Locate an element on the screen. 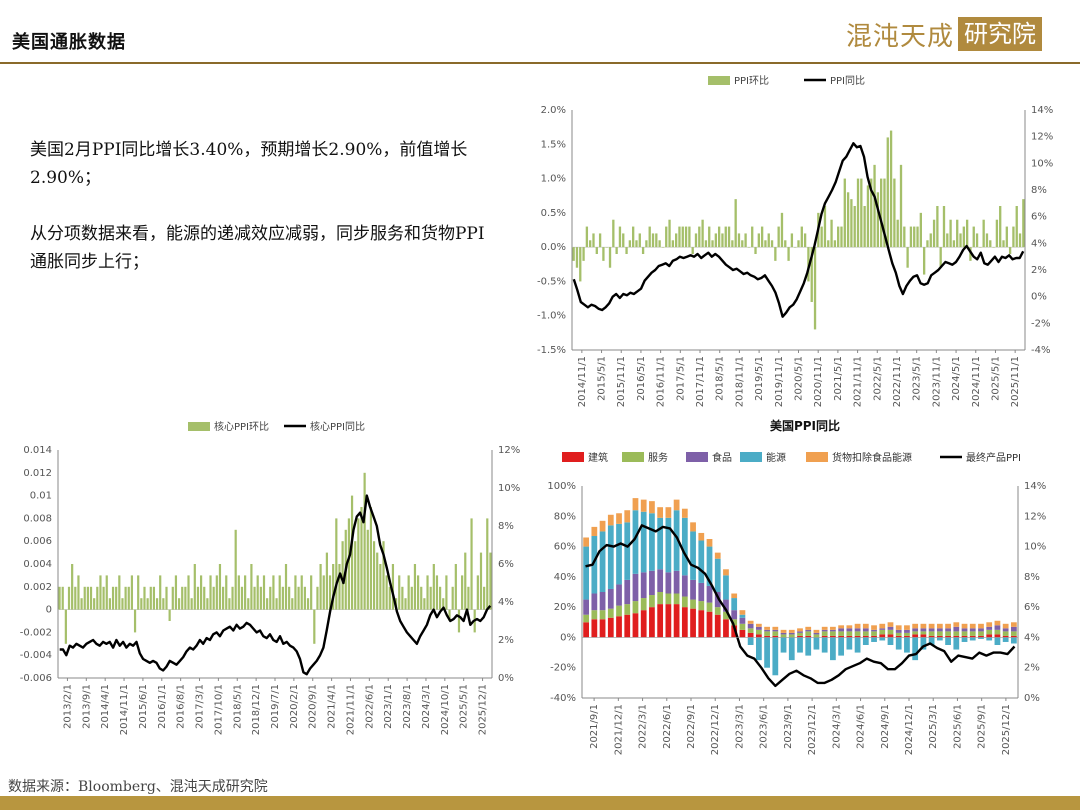 This screenshot has width=1080, height=810. y-right-tick-label: 10% is located at coordinates (509, 488).